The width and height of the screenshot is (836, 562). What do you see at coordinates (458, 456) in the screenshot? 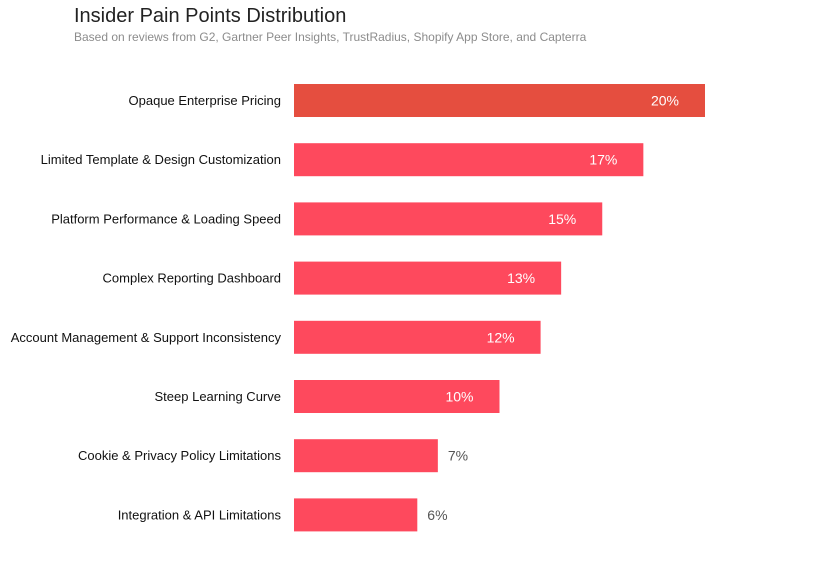
I see `data-label: 7%` at bounding box center [458, 456].